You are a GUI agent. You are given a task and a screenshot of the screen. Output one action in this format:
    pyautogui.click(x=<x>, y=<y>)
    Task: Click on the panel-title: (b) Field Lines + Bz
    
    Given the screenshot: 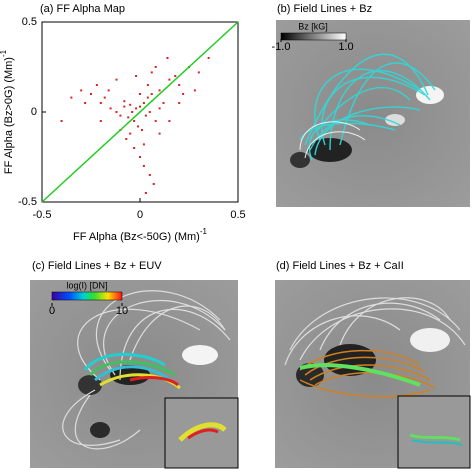 What is the action you would take?
    pyautogui.click(x=324, y=9)
    